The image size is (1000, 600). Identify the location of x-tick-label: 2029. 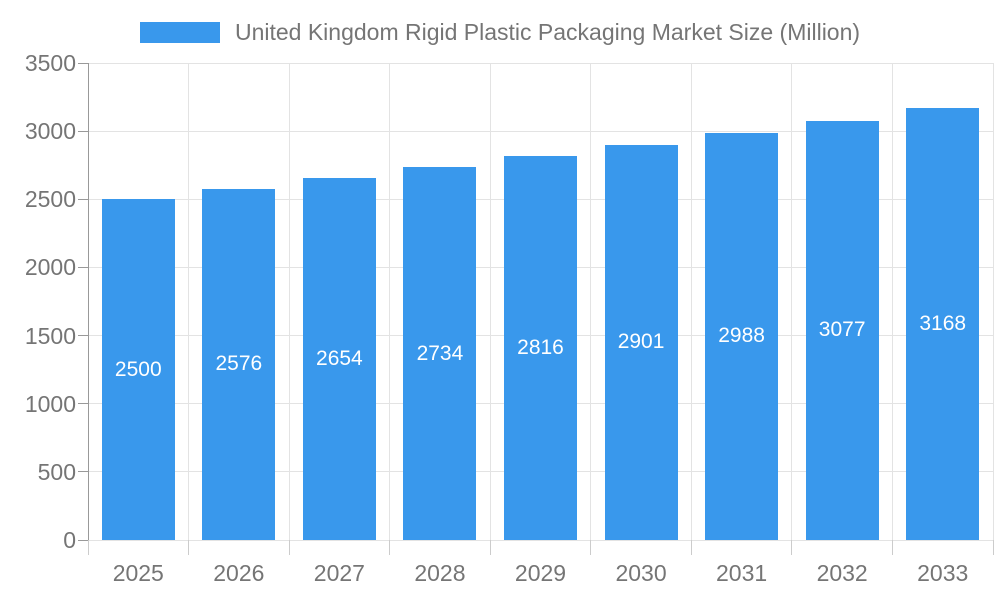
(540, 573).